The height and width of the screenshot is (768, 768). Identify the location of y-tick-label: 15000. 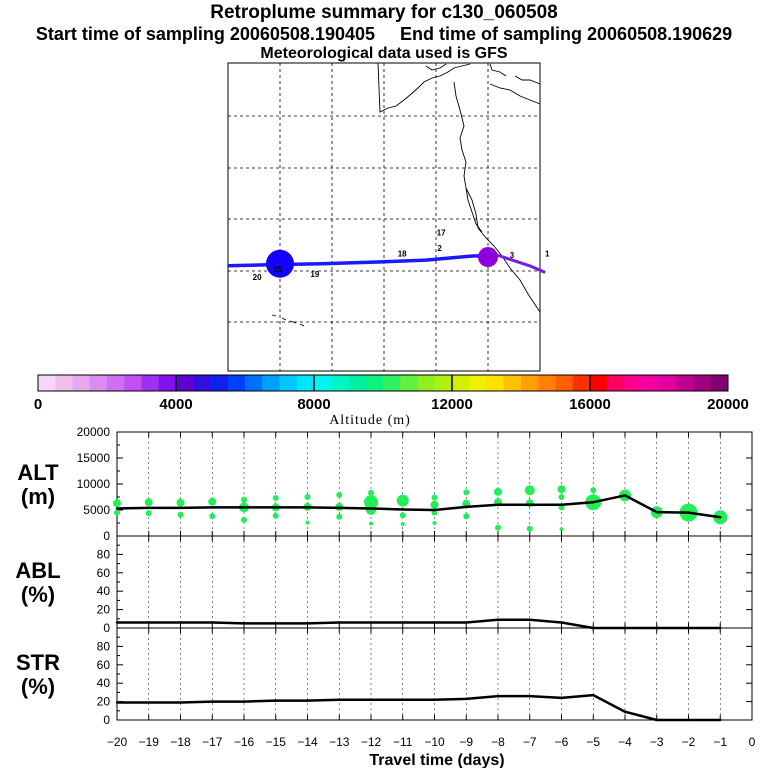
(94, 458).